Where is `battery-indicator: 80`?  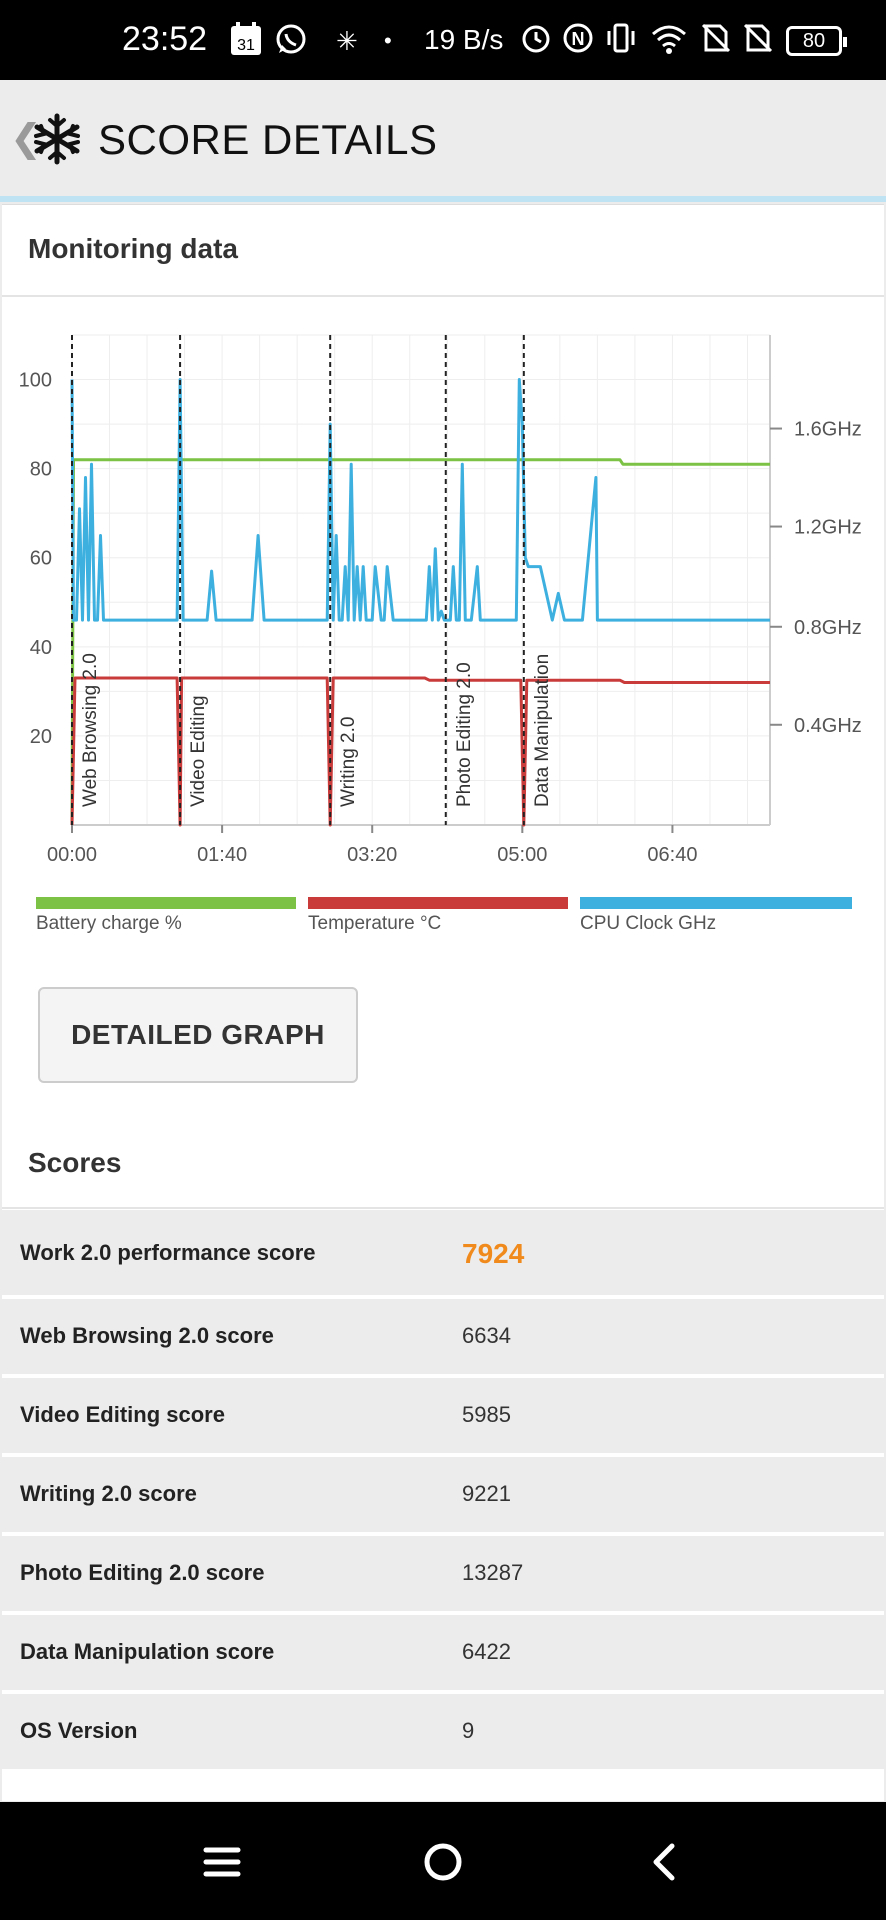
battery-indicator: 80 is located at coordinates (816, 41).